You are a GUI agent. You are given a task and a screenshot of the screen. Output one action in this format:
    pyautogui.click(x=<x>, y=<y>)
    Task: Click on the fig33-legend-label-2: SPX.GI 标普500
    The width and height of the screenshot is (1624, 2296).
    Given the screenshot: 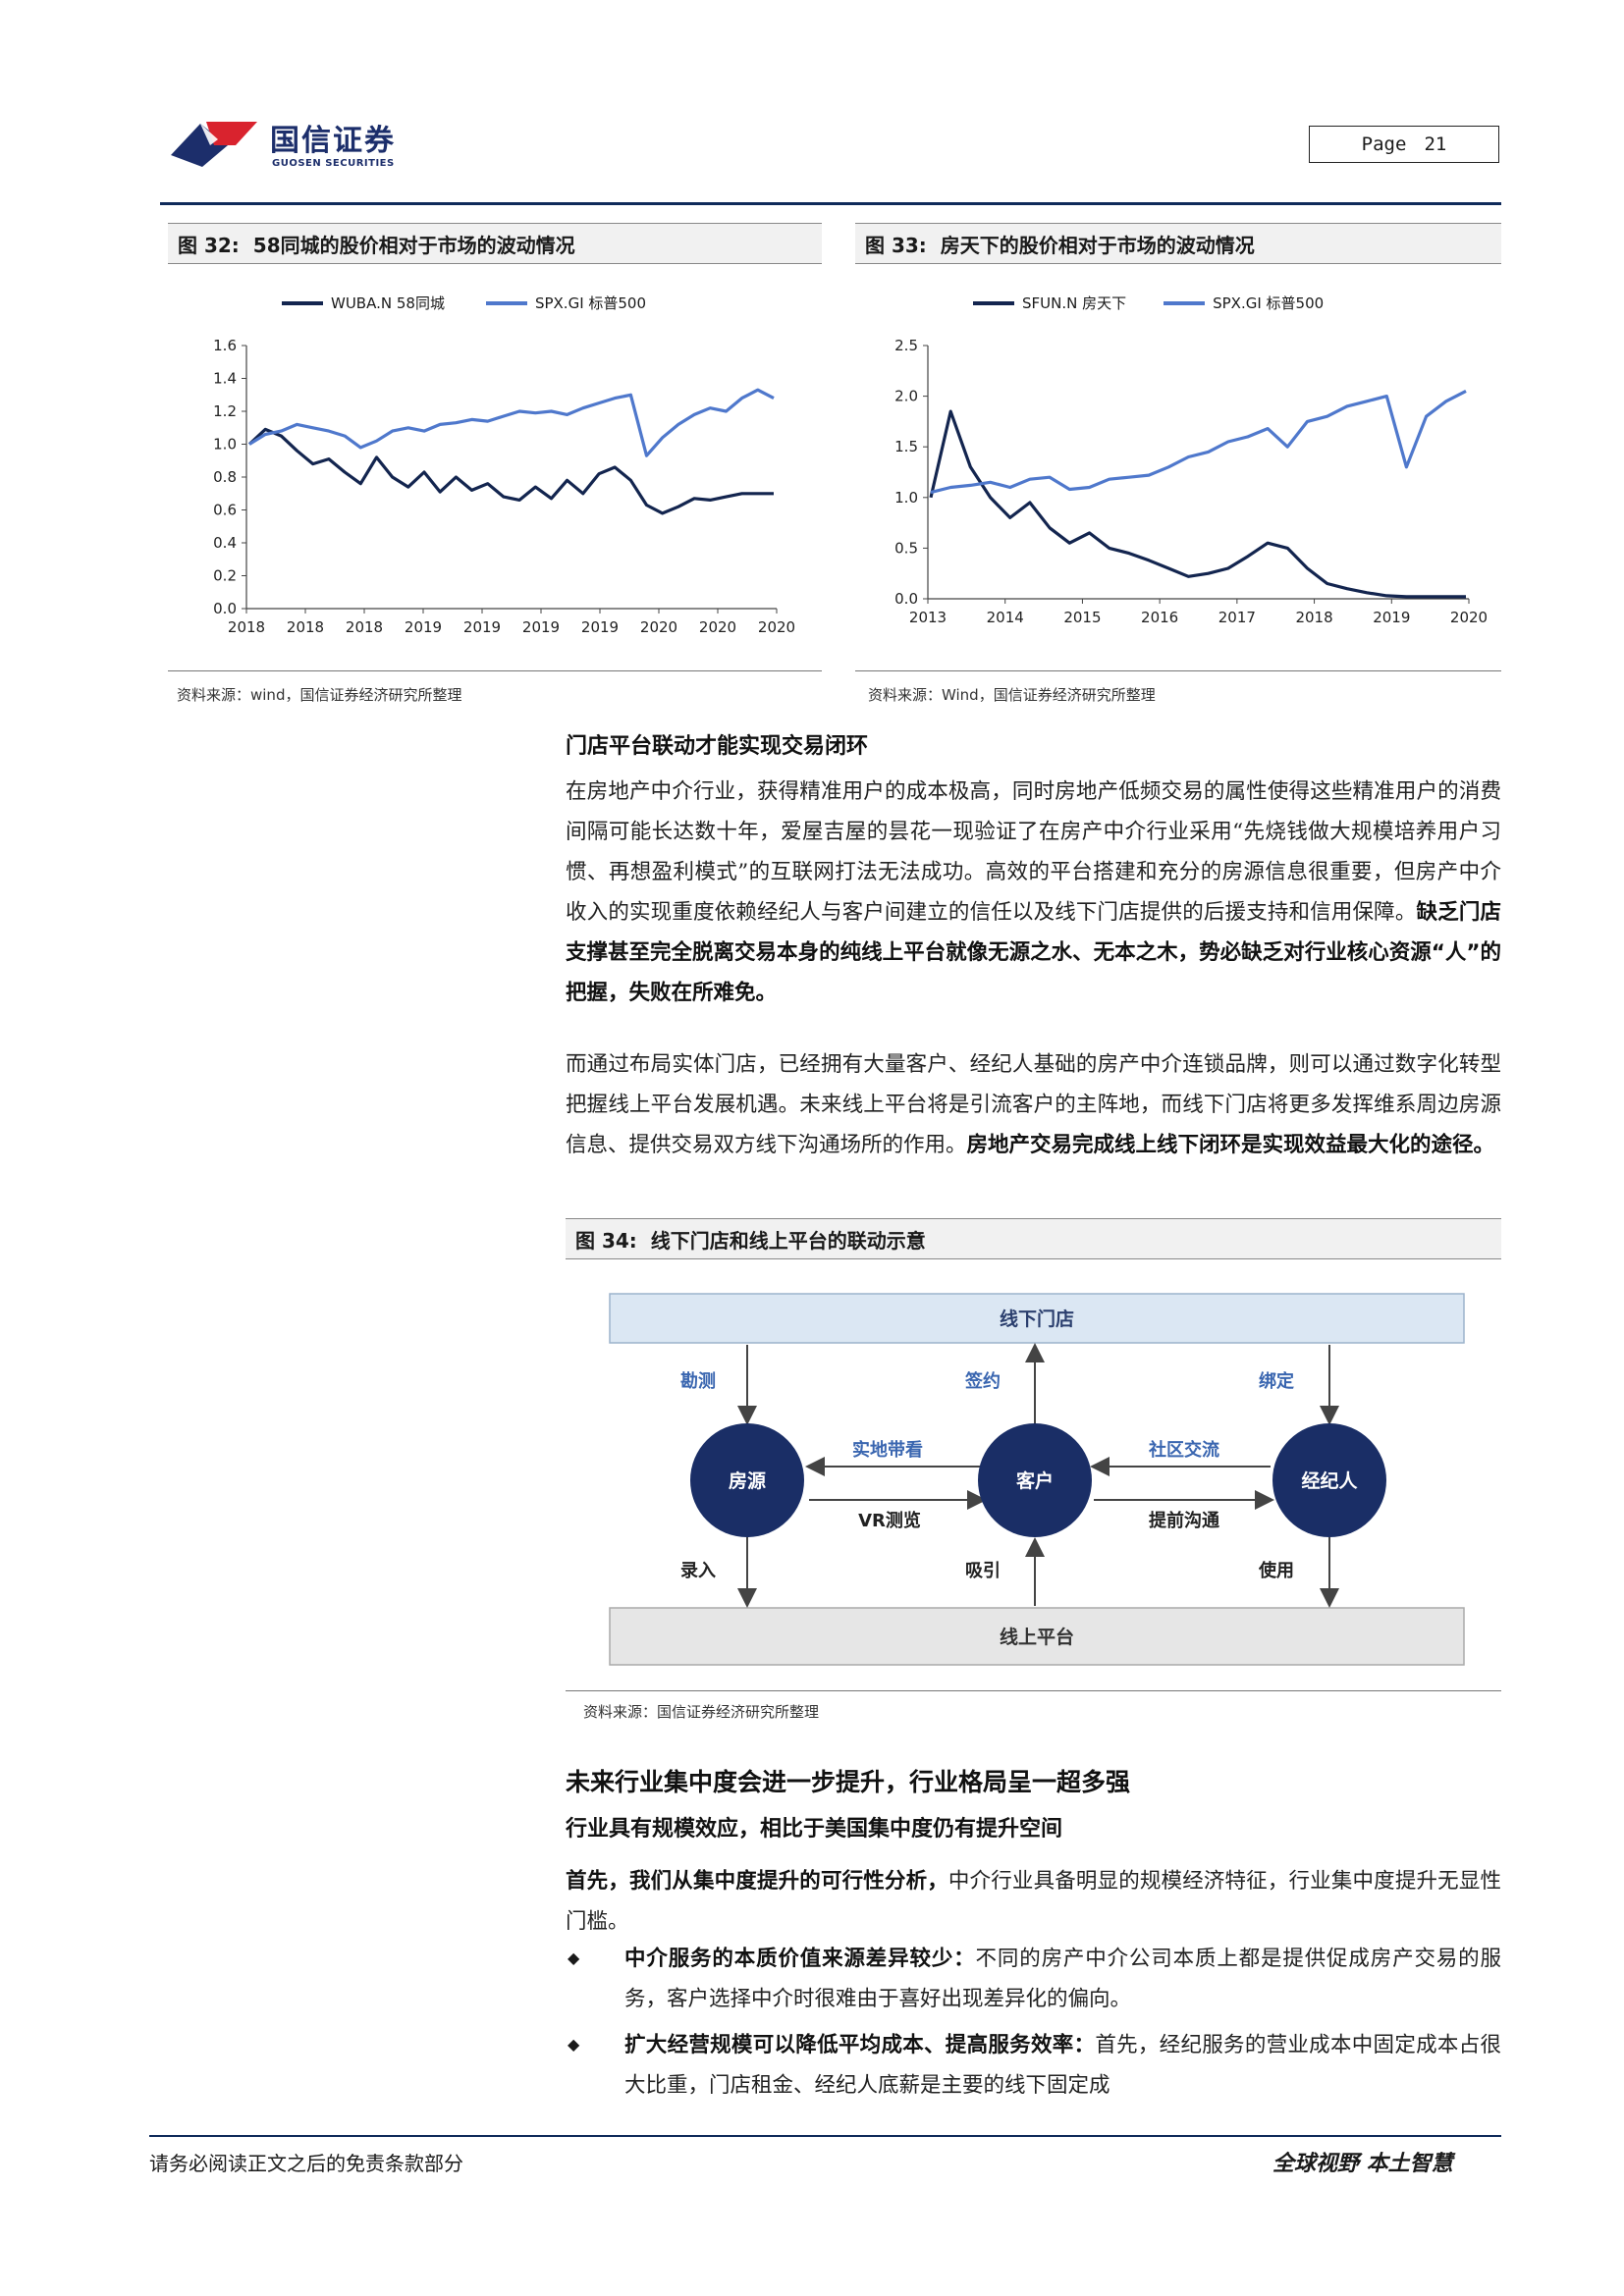 What is the action you would take?
    pyautogui.click(x=1269, y=303)
    